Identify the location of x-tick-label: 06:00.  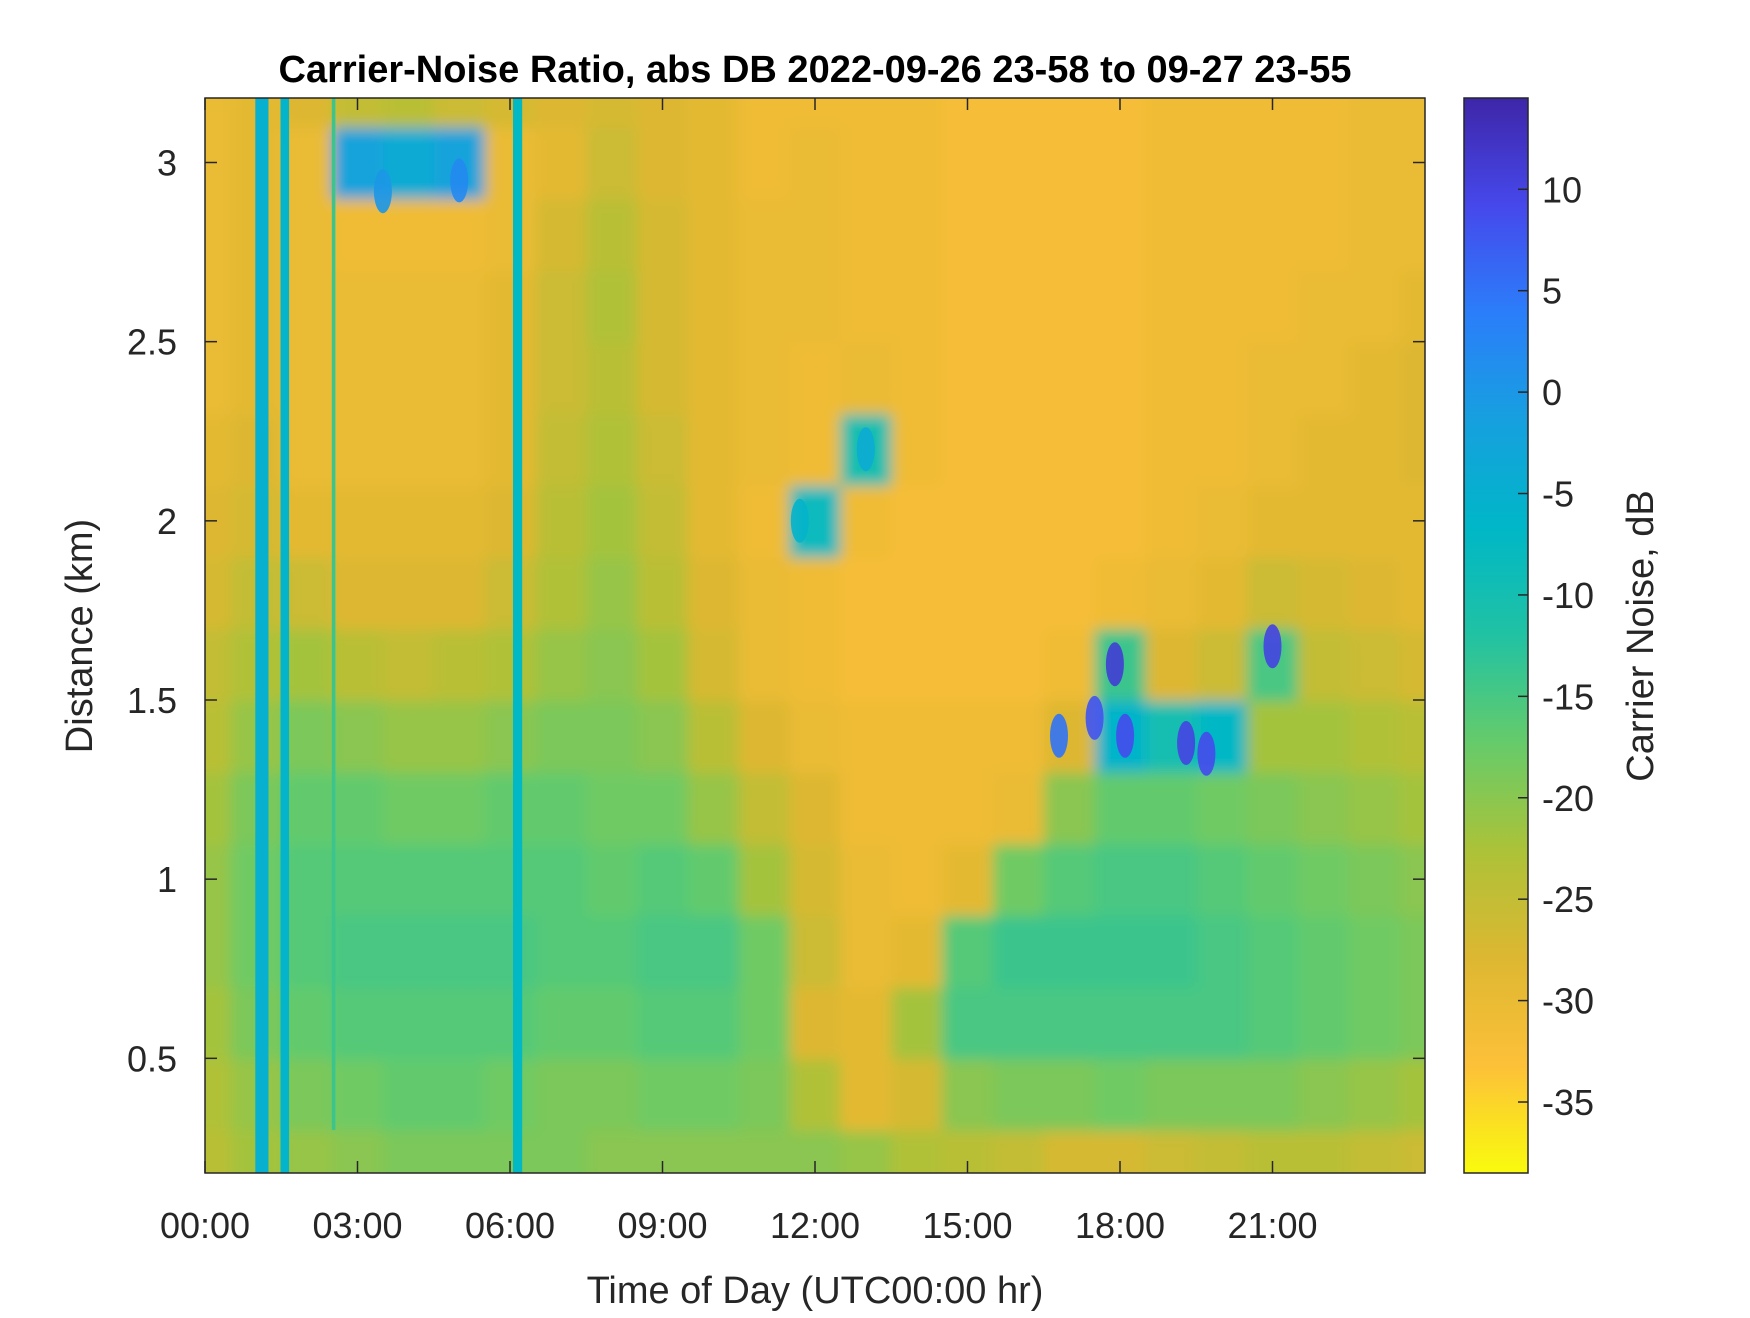
(510, 1225).